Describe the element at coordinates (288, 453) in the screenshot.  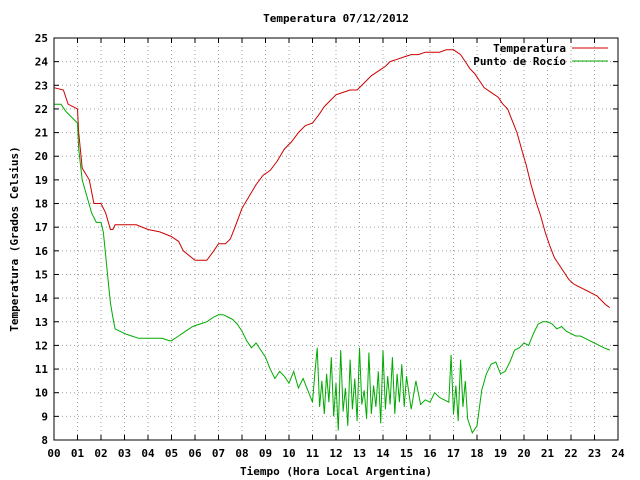
I see `x-tick-label: 10` at that location.